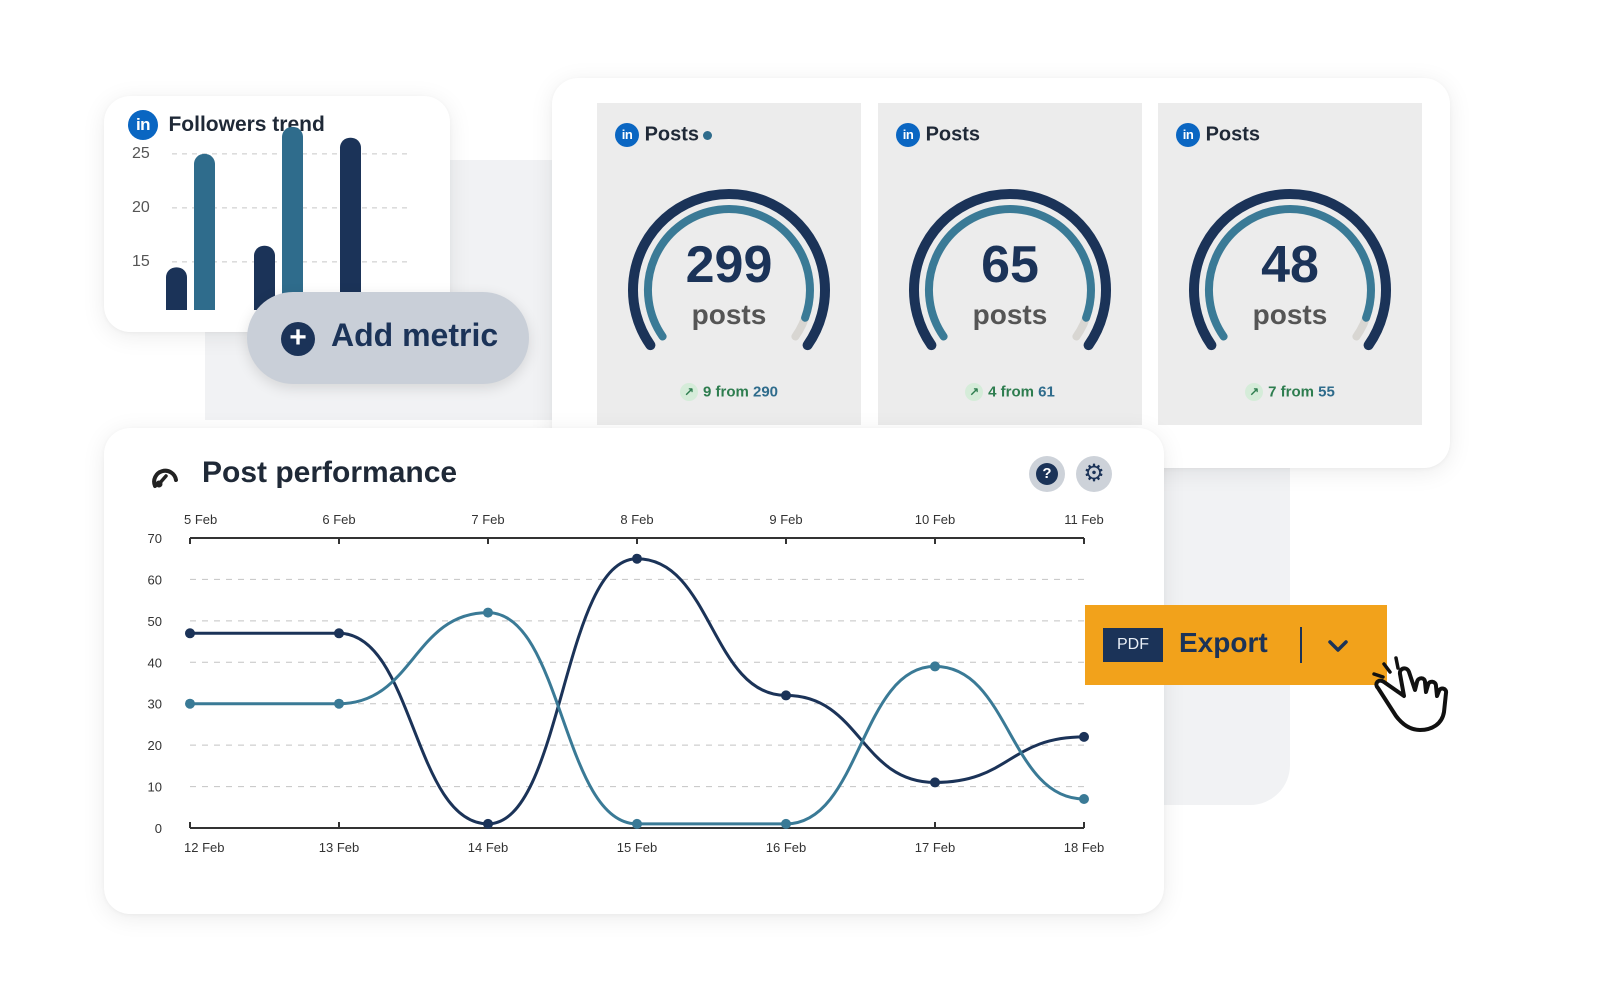 This screenshot has width=1600, height=996. I want to click on previous-value: 61, so click(1046, 392).